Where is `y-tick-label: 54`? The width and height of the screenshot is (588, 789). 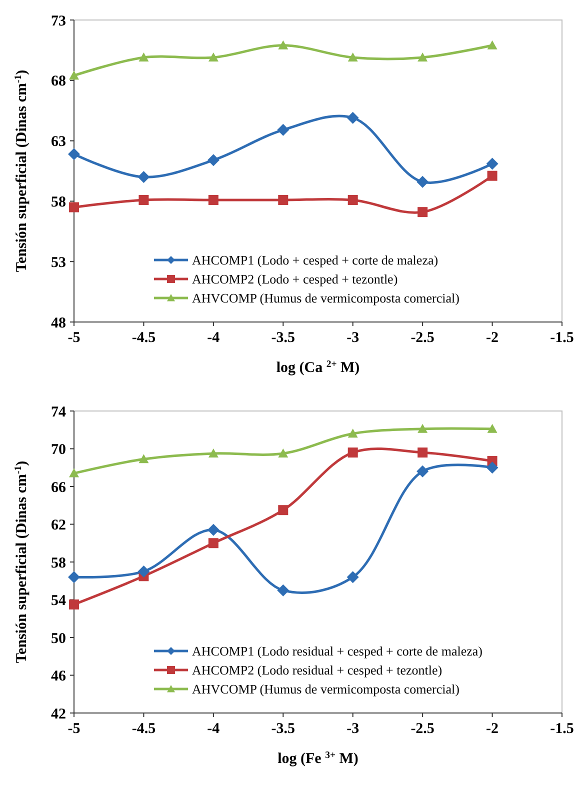
y-tick-label: 54 is located at coordinates (58, 601).